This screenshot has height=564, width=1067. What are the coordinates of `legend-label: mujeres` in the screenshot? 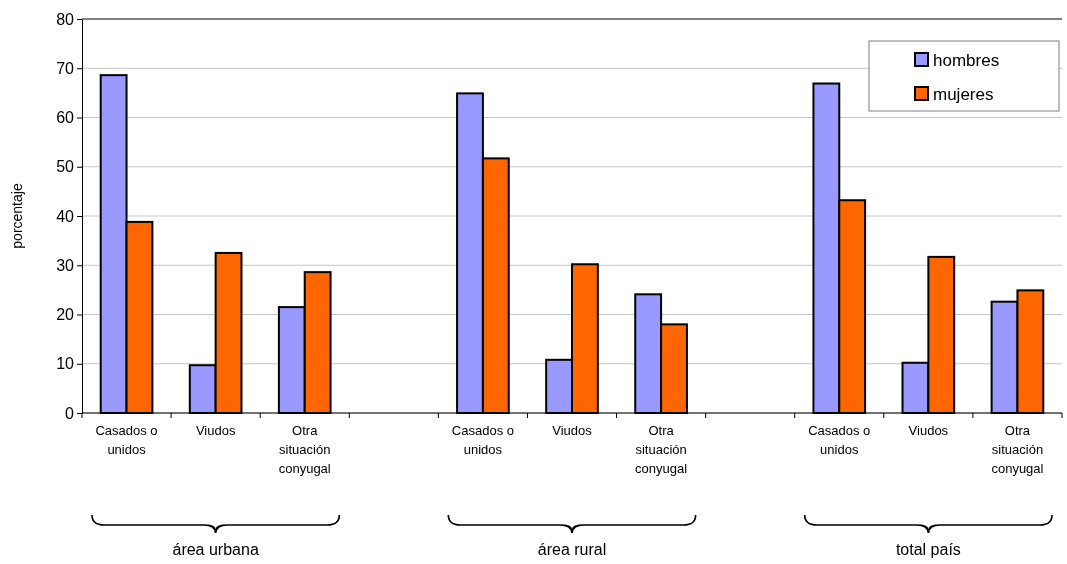 It's located at (963, 94).